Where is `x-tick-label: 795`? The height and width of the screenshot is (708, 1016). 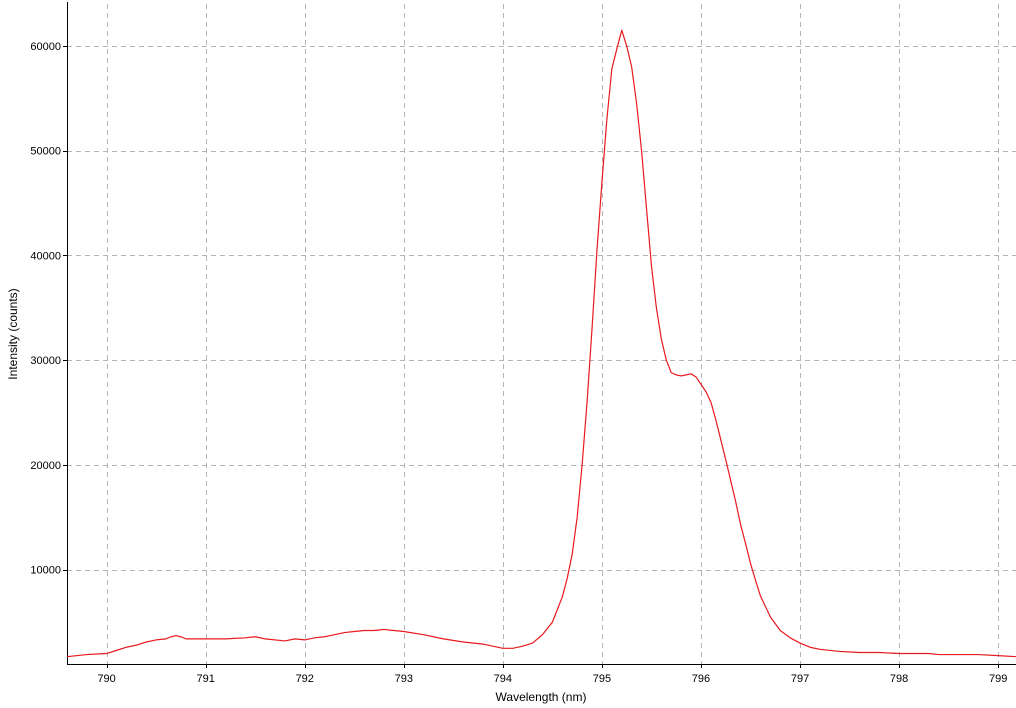 x-tick-label: 795 is located at coordinates (602, 679).